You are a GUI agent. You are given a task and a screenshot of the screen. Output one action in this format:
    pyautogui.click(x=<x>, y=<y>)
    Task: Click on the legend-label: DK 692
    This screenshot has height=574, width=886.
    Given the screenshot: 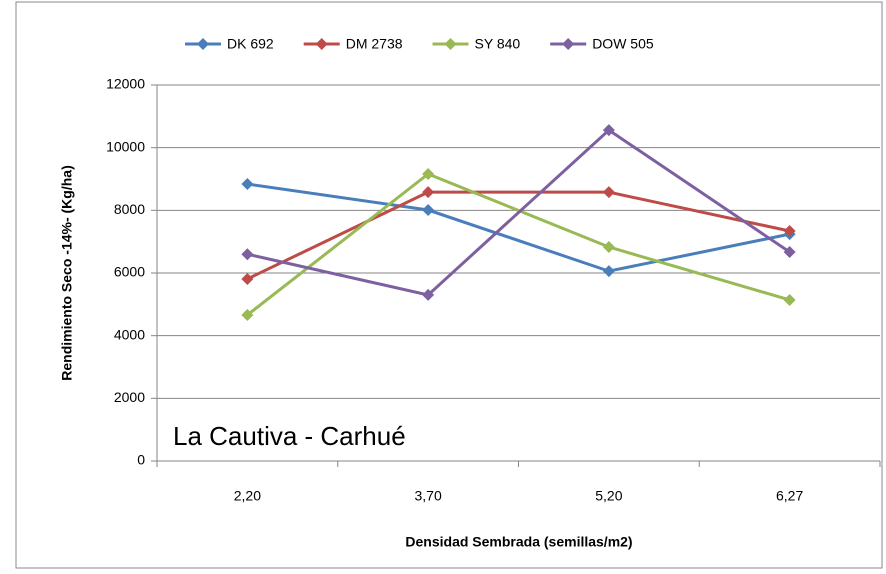 What is the action you would take?
    pyautogui.click(x=250, y=44)
    